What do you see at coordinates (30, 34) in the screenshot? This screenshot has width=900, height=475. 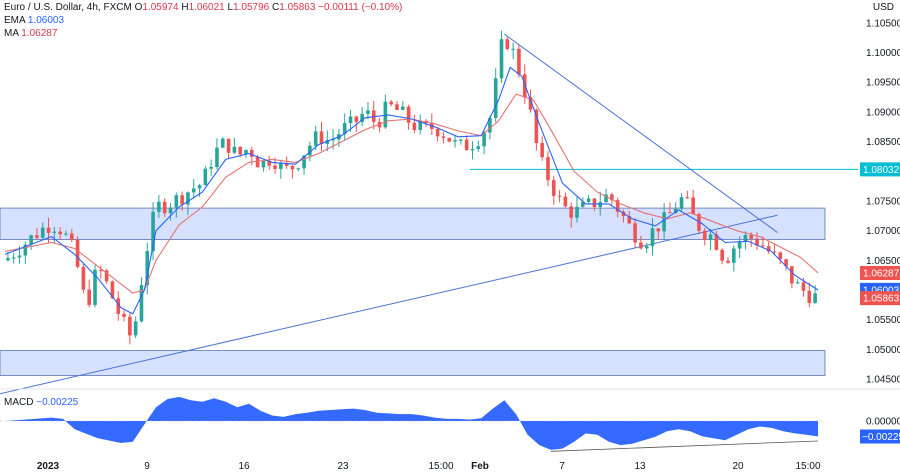 I see `ma-legend: MA 1.06287` at bounding box center [30, 34].